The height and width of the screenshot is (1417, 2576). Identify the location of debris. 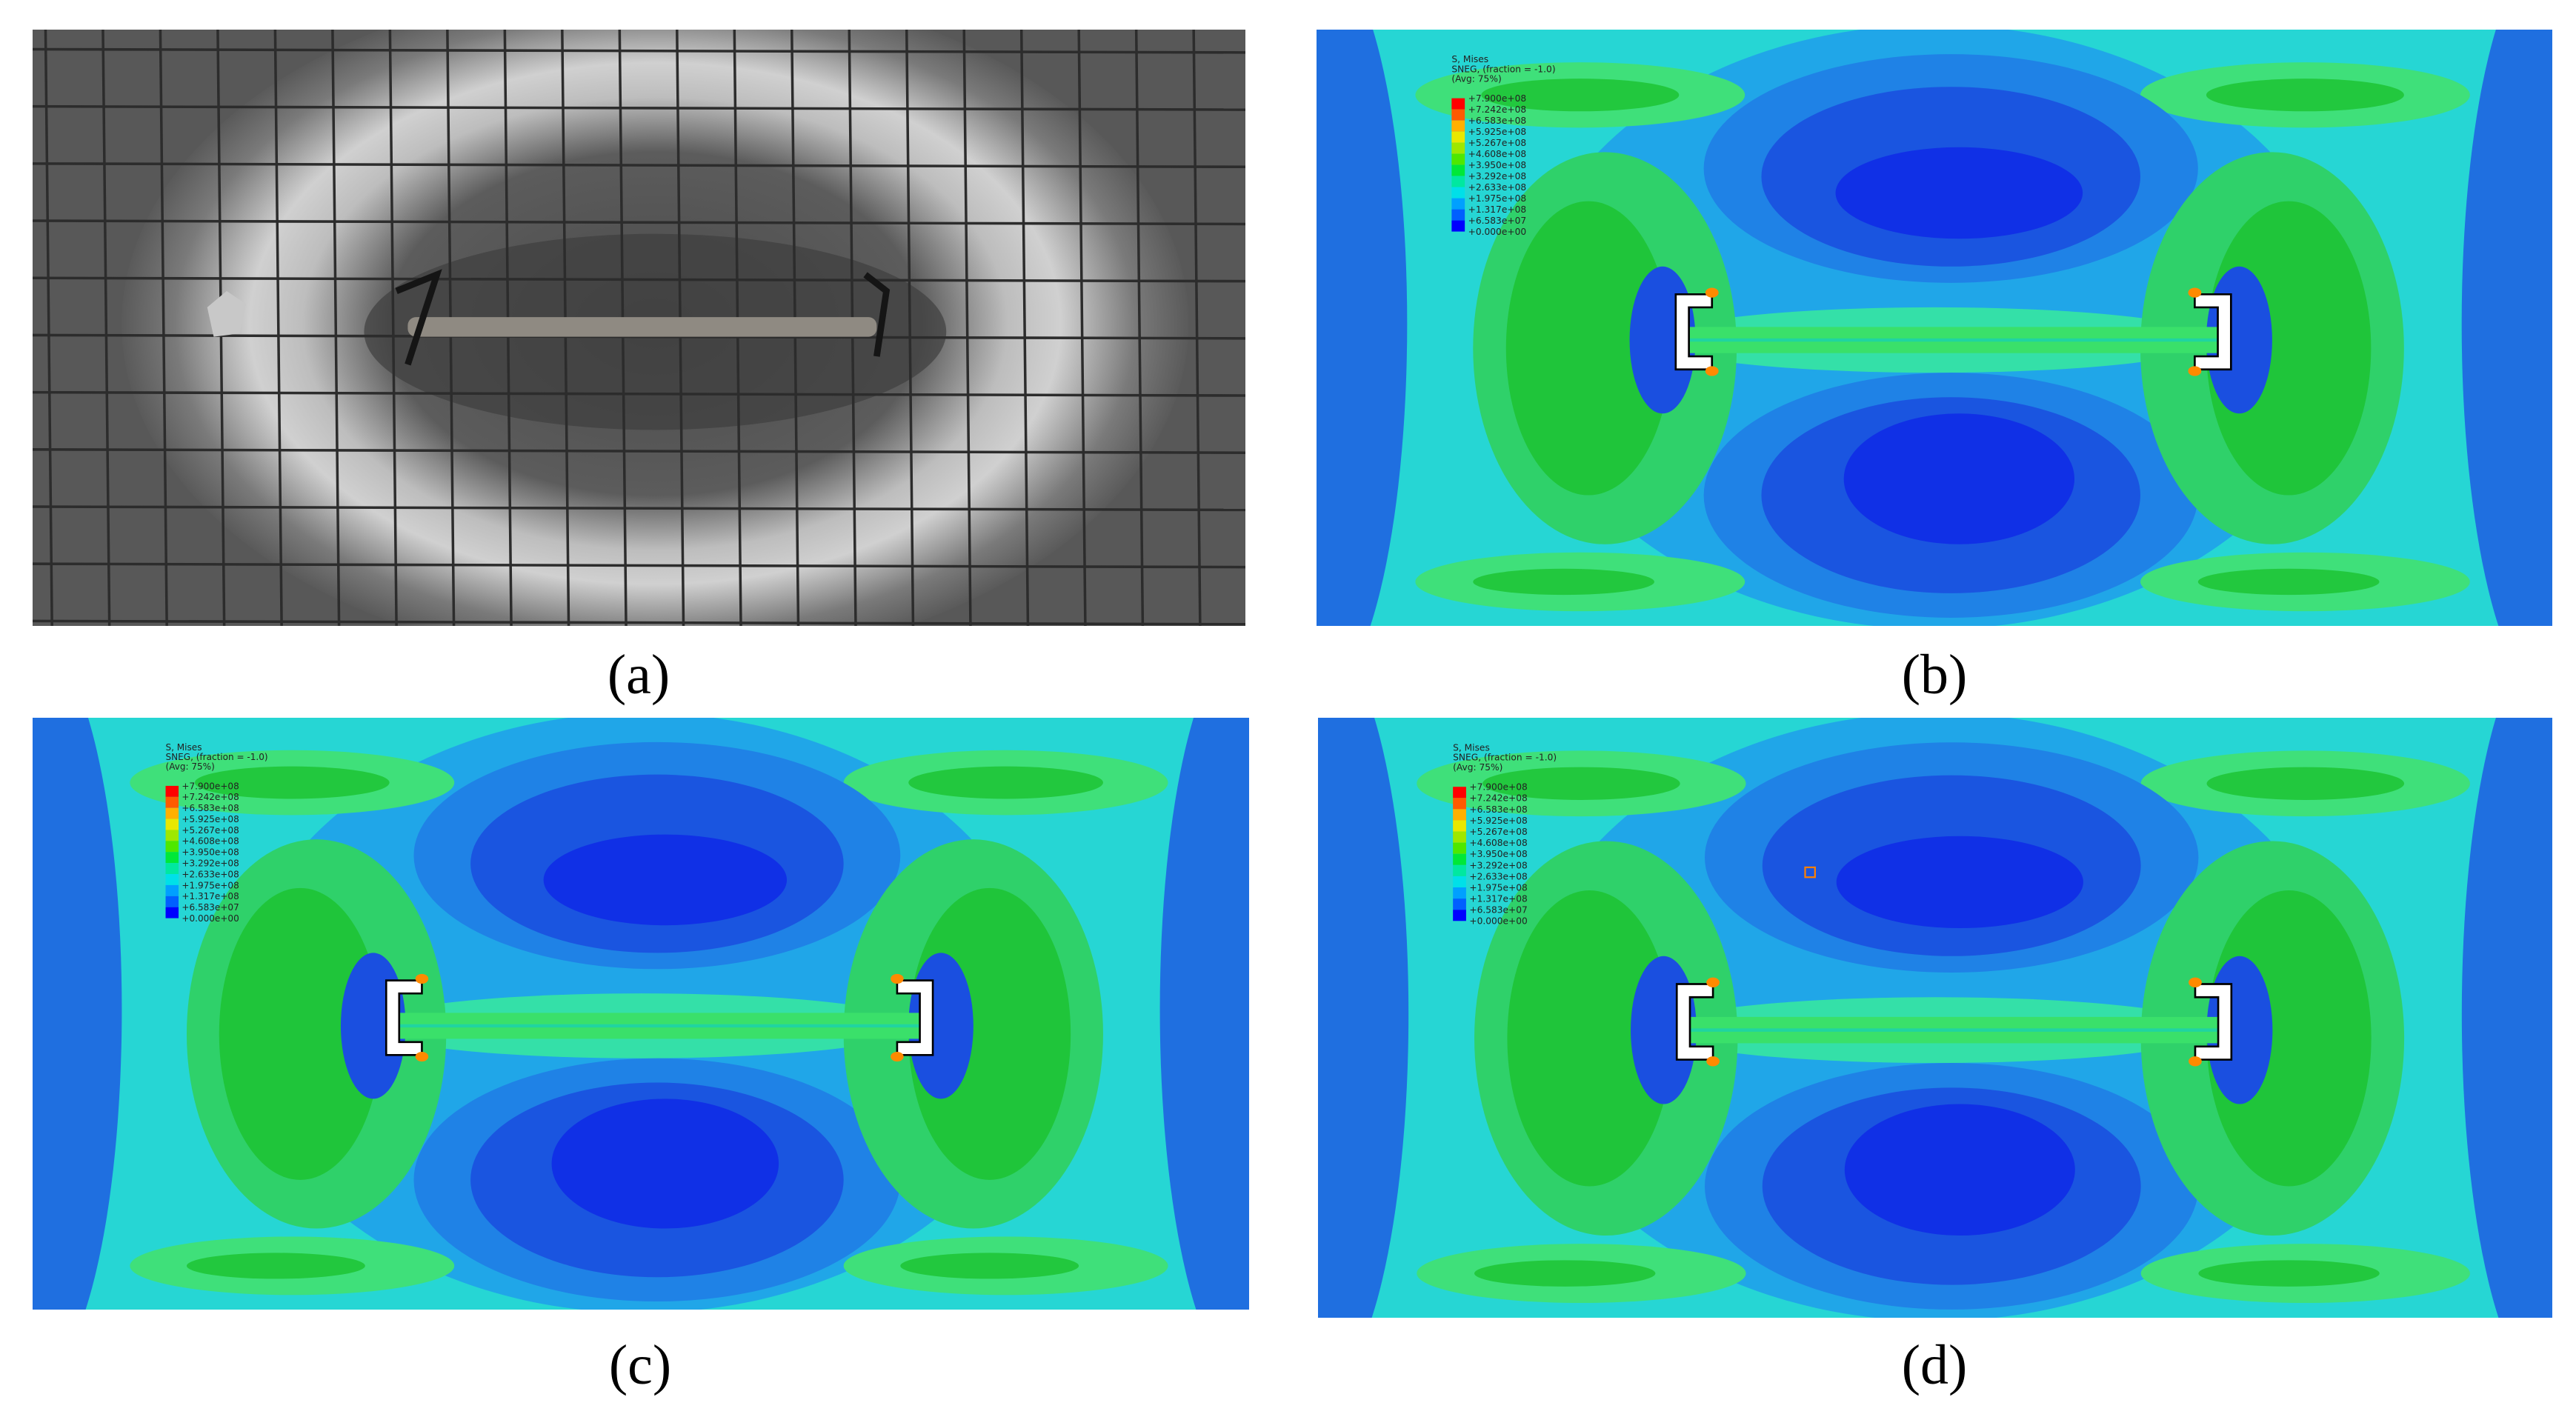
(227, 313).